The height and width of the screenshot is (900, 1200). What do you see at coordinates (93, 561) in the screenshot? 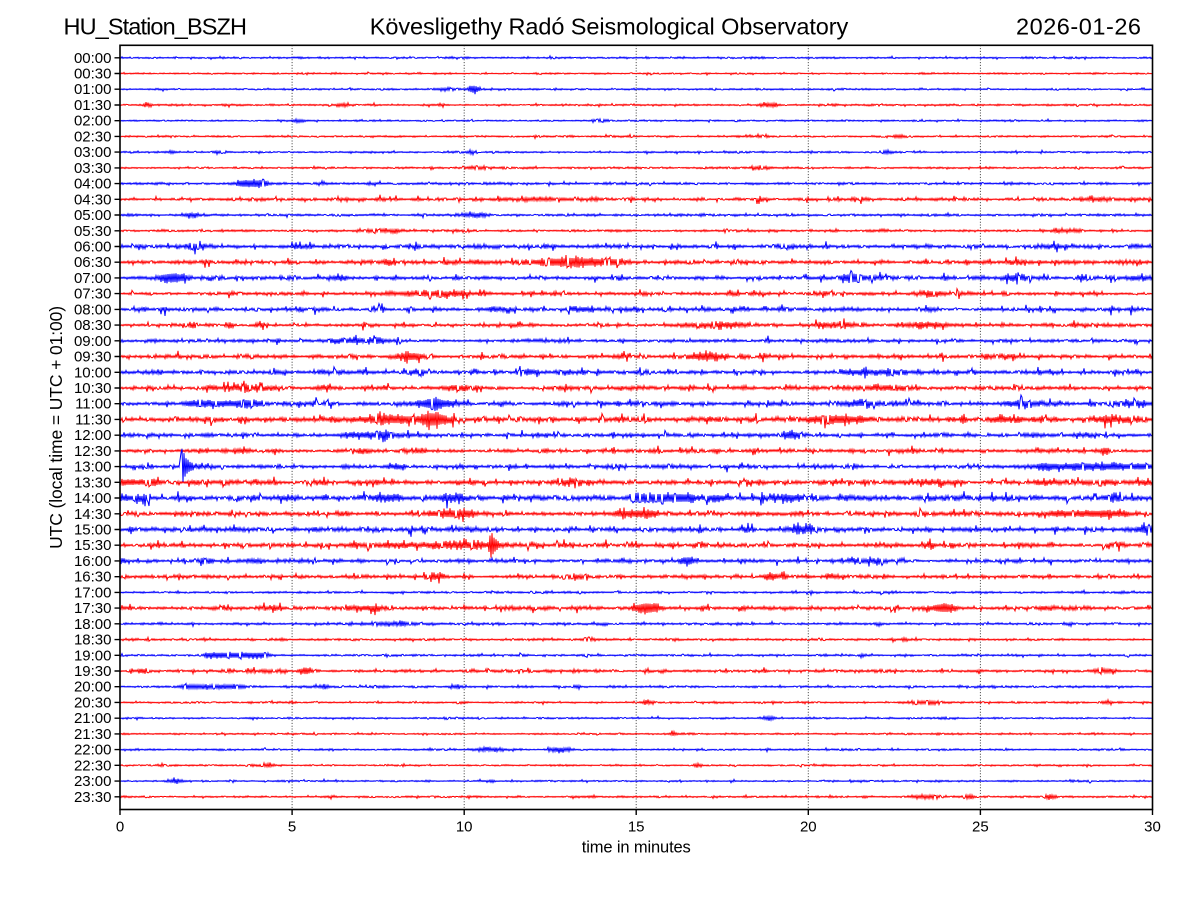
I see `svg-text: 16:00` at bounding box center [93, 561].